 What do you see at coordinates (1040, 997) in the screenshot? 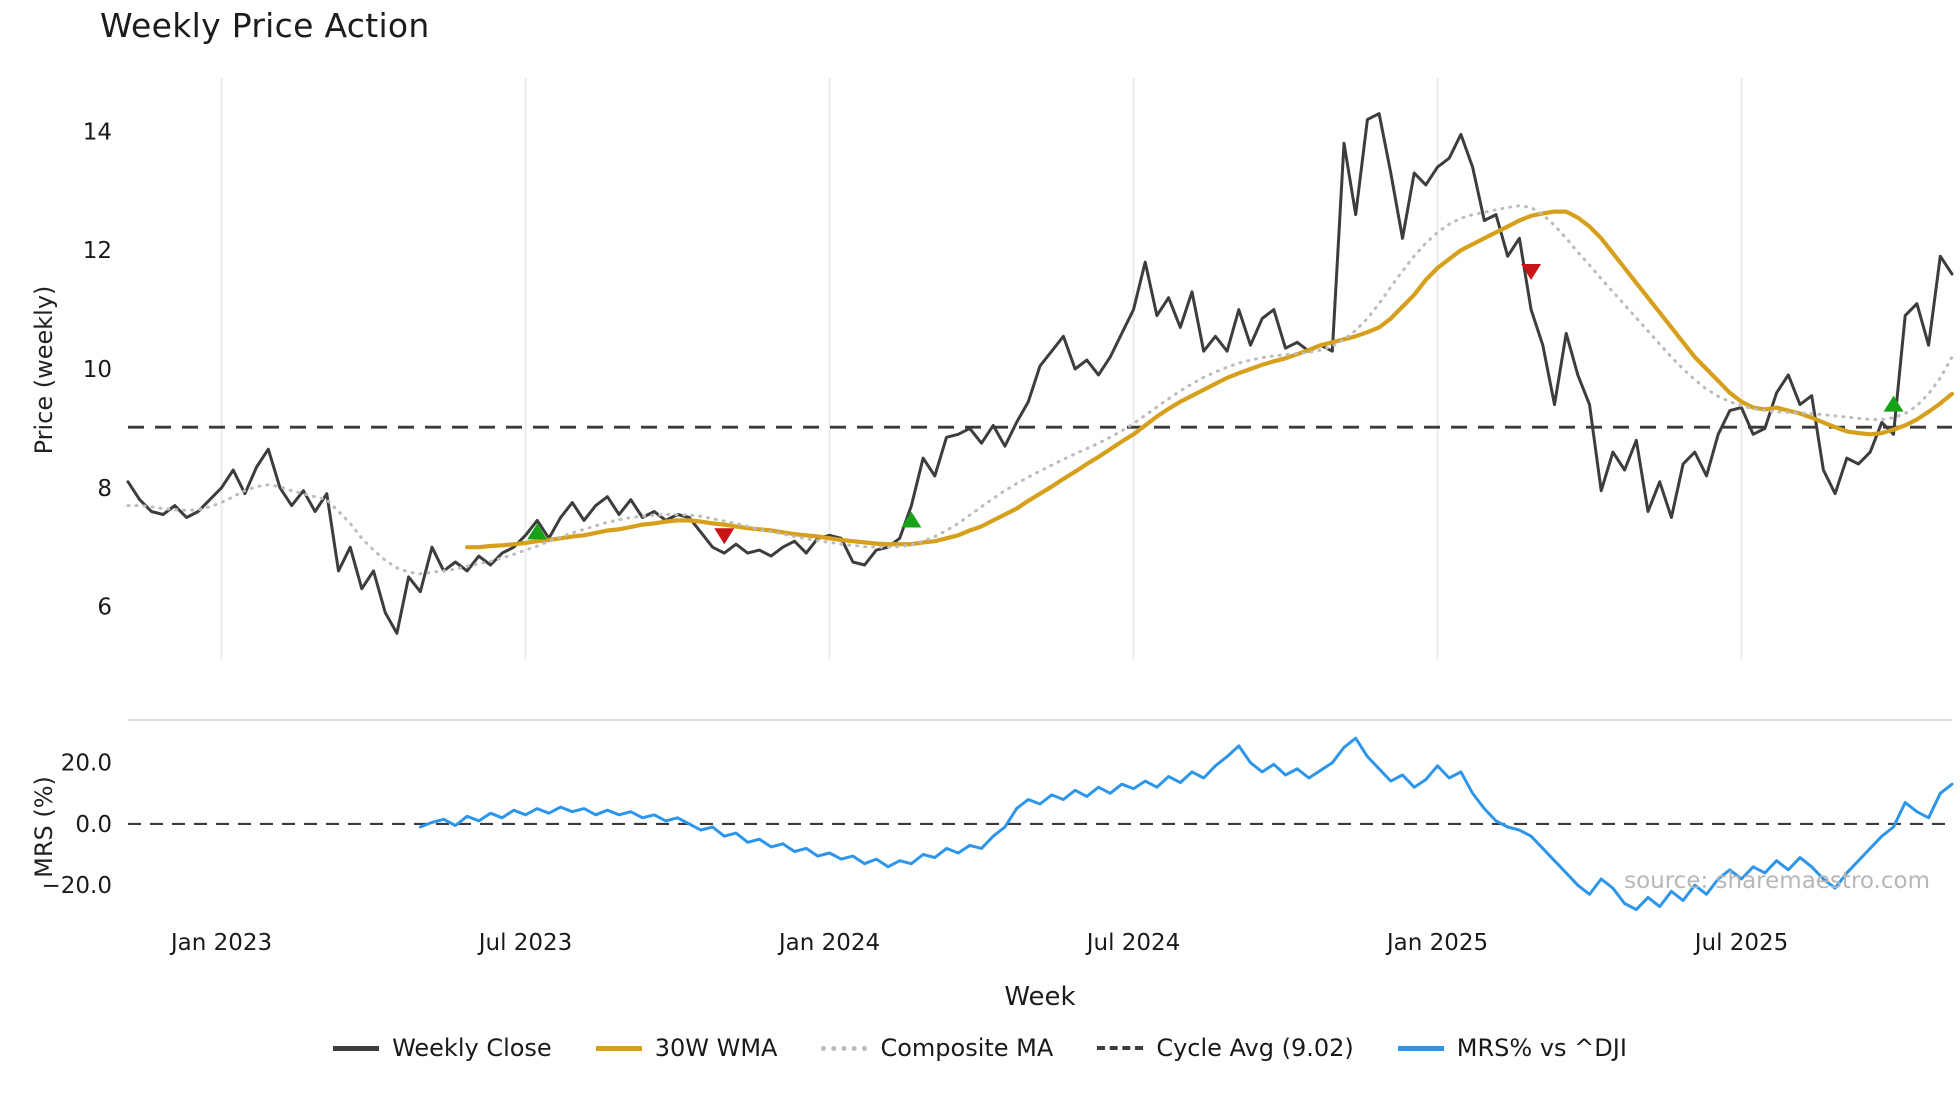
I see `x-axis-label: Week` at bounding box center [1040, 997].